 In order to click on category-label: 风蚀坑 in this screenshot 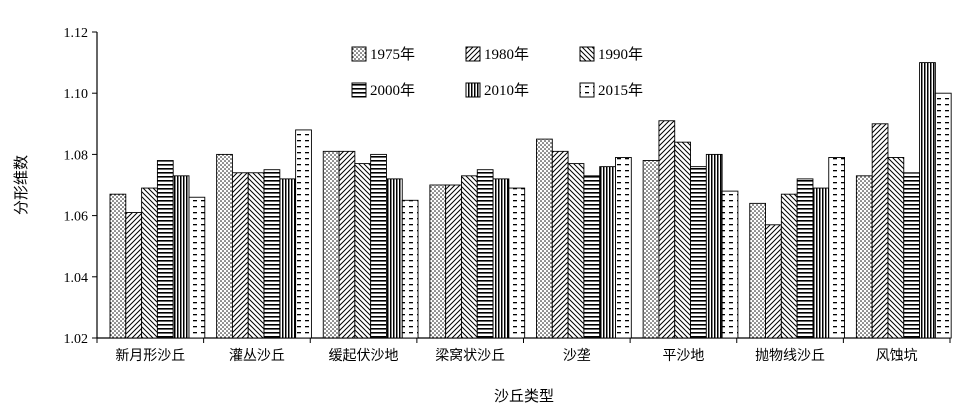, I will do `click(897, 356)`.